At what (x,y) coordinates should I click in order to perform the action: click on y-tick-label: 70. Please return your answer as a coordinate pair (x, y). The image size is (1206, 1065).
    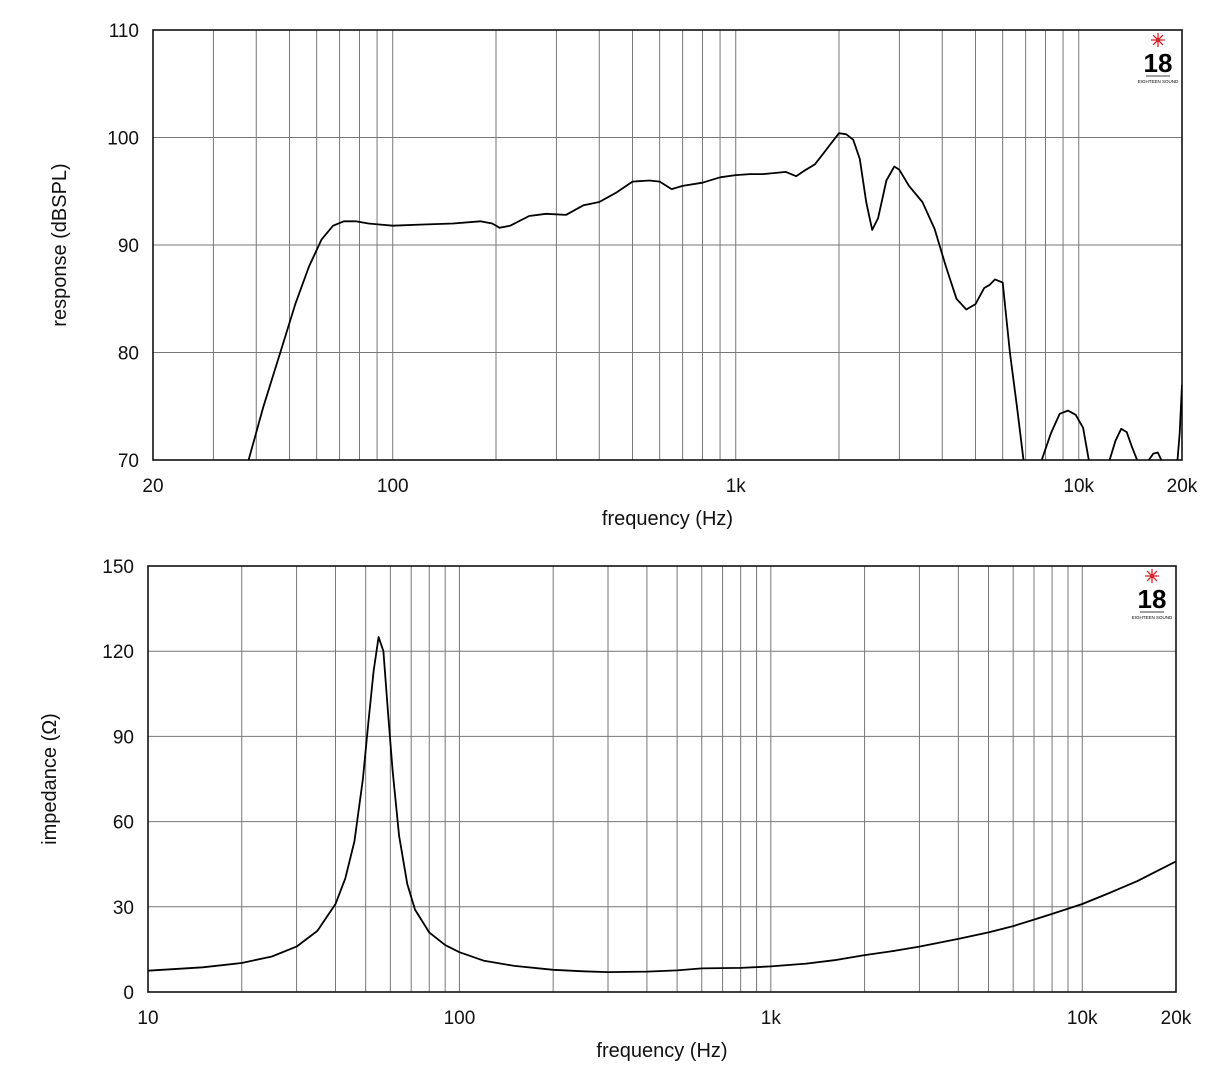
    Looking at the image, I should click on (128, 461).